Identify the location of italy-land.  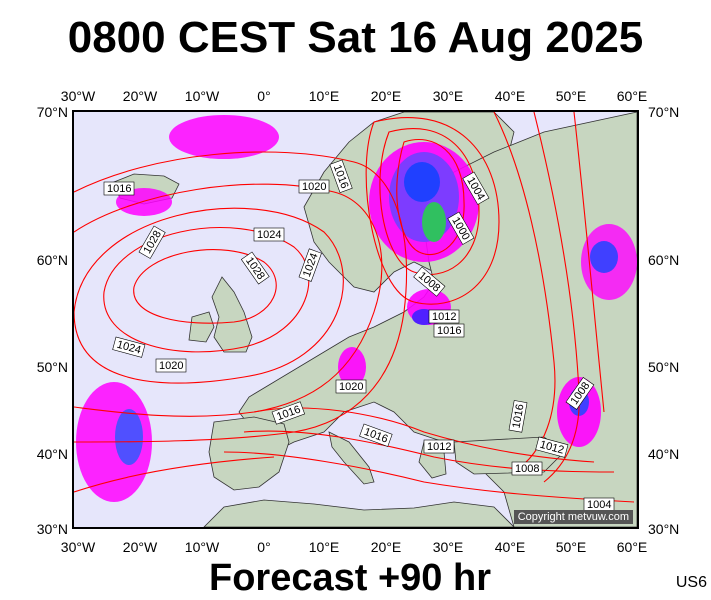
(351, 458).